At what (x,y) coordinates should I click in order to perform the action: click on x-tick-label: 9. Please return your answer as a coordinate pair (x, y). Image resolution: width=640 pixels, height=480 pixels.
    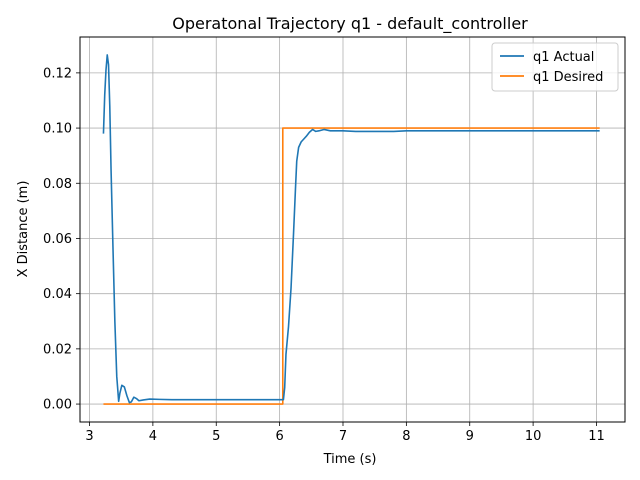
    Looking at the image, I should click on (470, 436).